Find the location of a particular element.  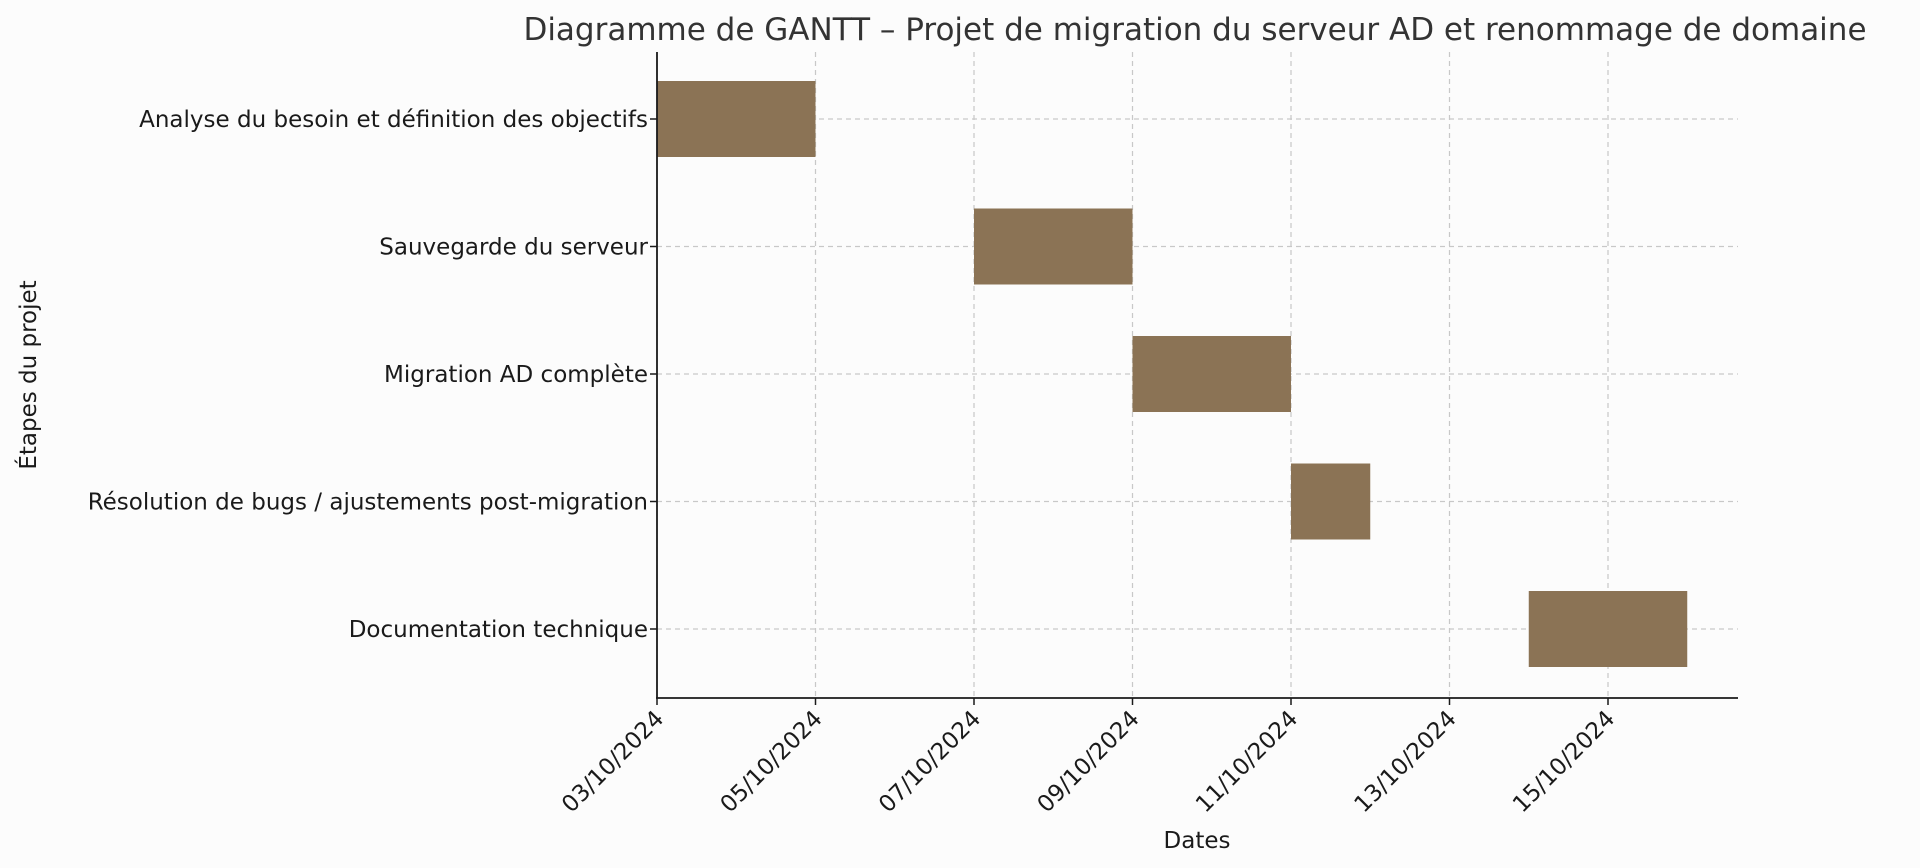

y-axis-title: Étapes du projet is located at coordinates (28, 374).